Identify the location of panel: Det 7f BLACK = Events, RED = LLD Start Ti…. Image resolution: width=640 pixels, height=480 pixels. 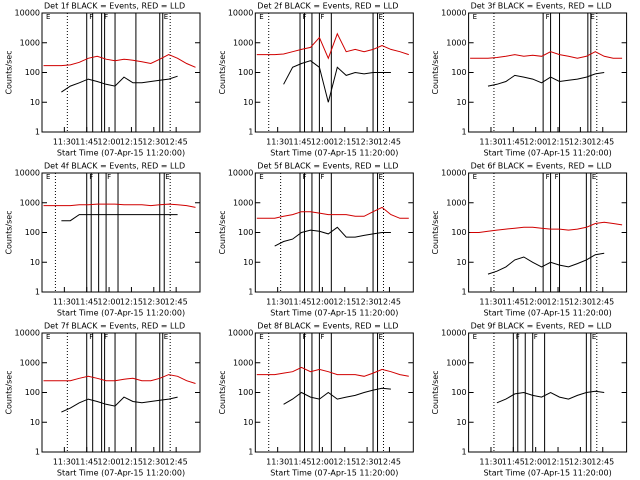
(103, 400).